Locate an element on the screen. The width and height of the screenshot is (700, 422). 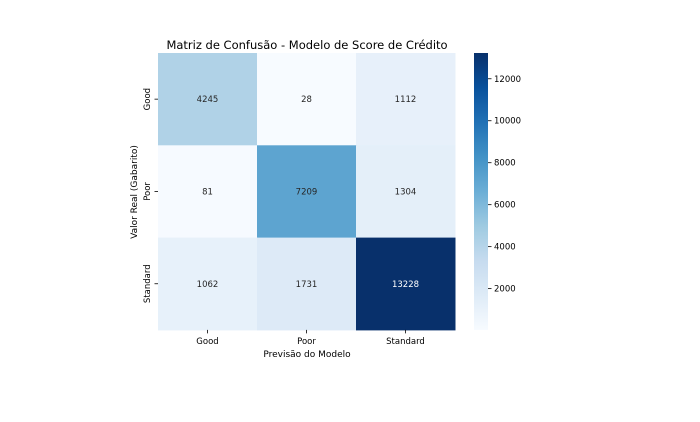
colorbar-tick-label: 8000 is located at coordinates (505, 164).